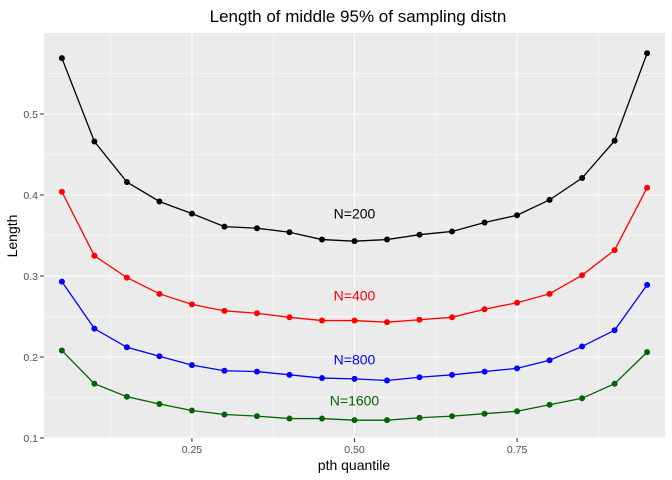  What do you see at coordinates (517, 450) in the screenshot?
I see `x-tick-label: 0.75` at bounding box center [517, 450].